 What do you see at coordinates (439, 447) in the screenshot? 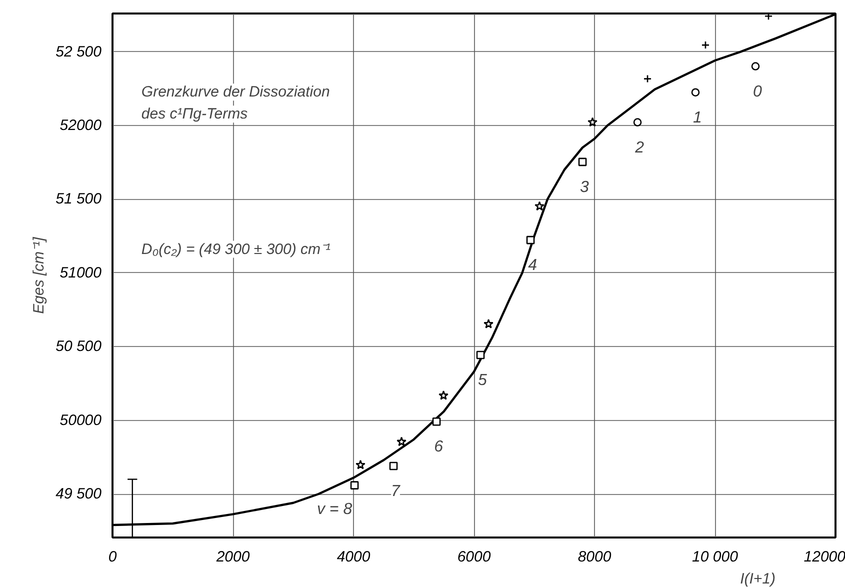
I see `annotation: 6` at bounding box center [439, 447].